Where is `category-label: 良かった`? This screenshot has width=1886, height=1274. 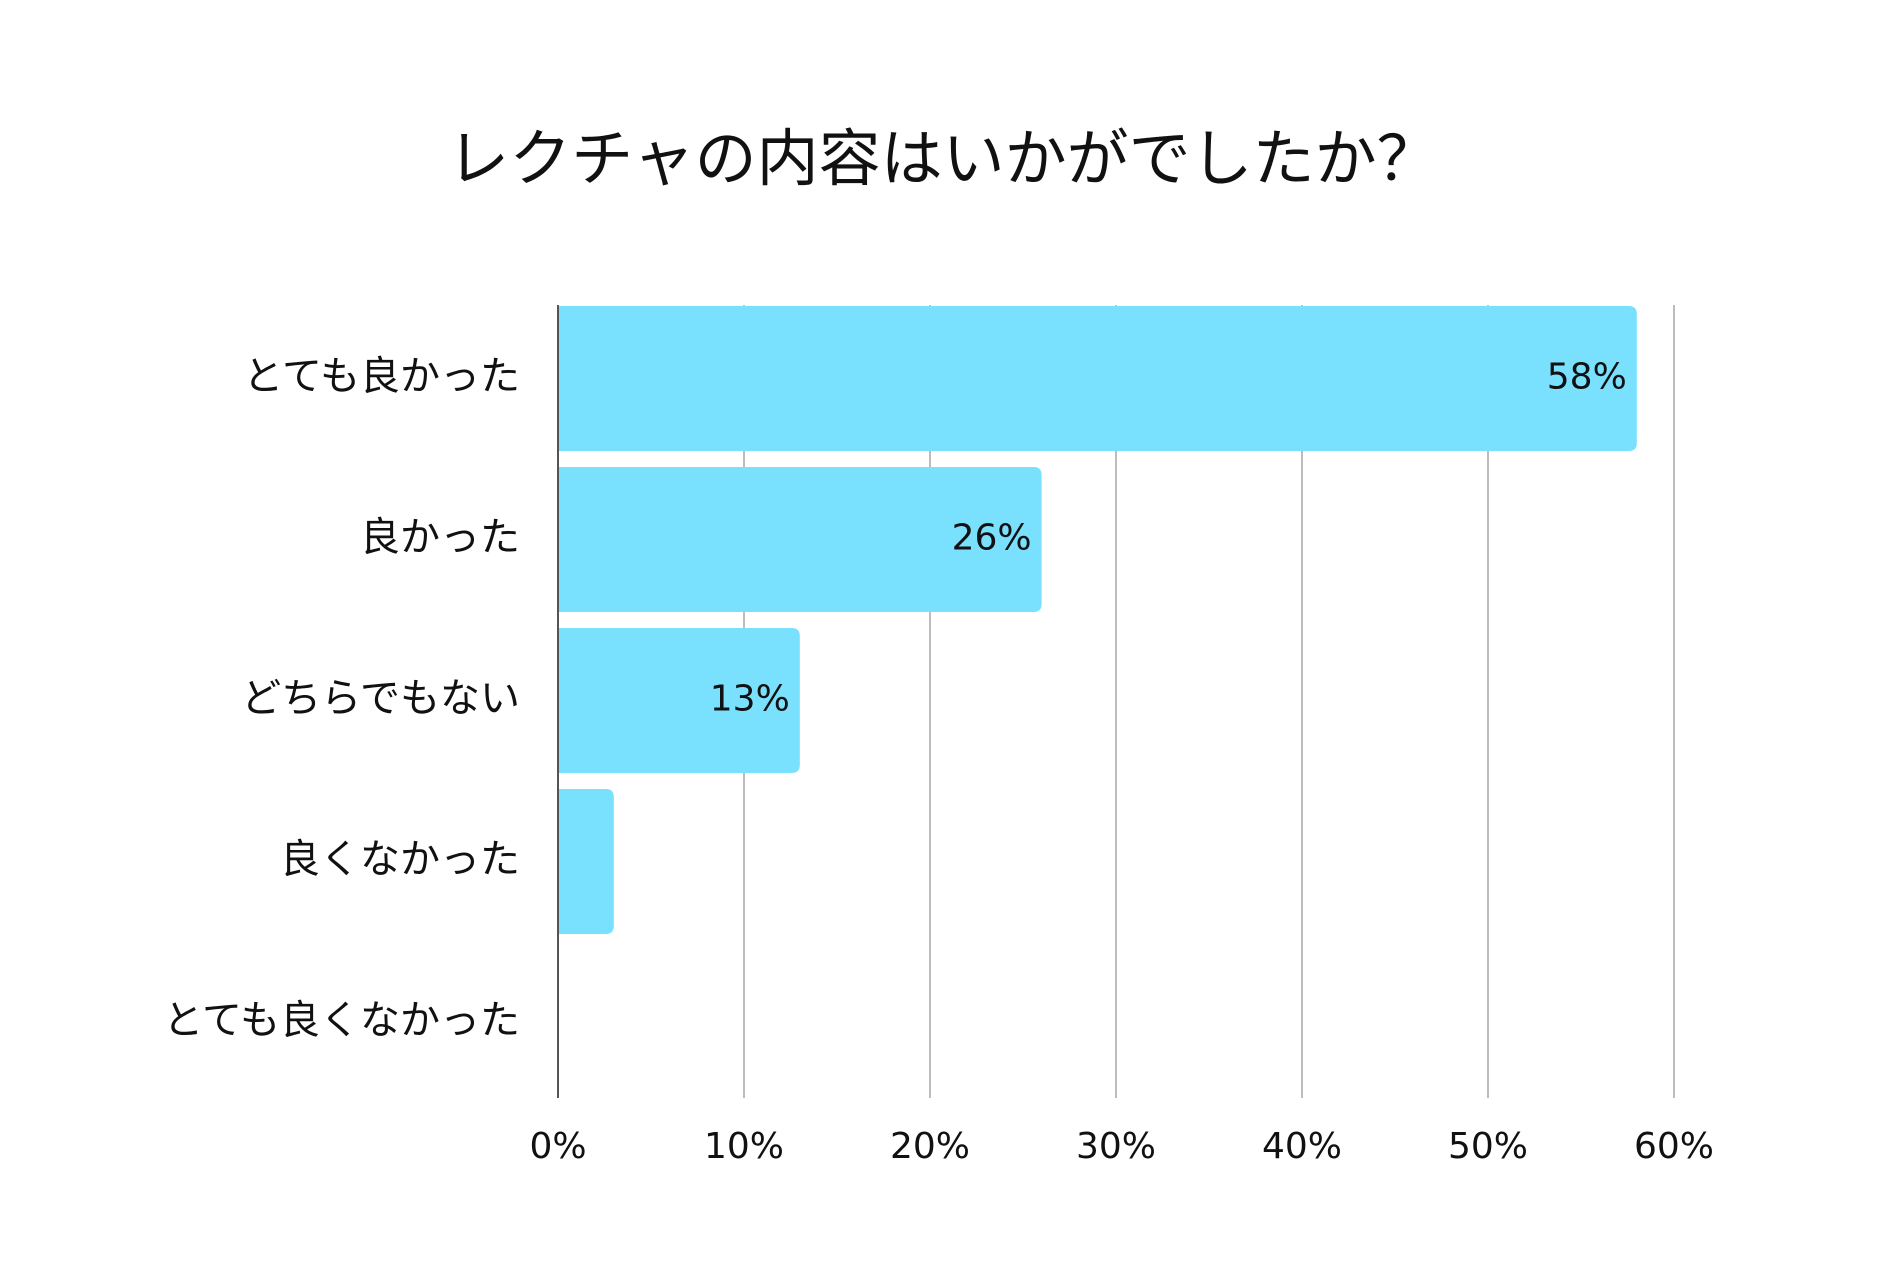
category-label: 良かった is located at coordinates (440, 538).